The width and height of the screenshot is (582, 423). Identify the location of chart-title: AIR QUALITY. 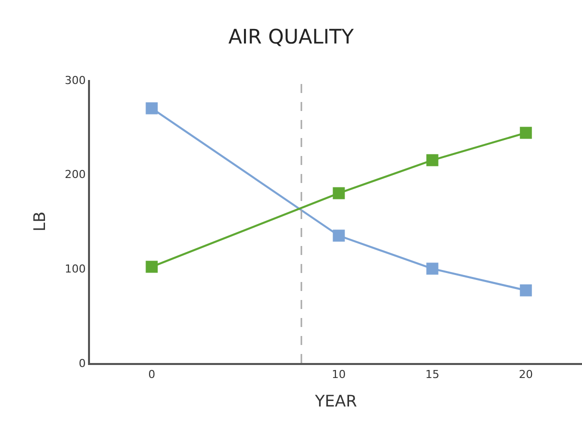
(291, 36).